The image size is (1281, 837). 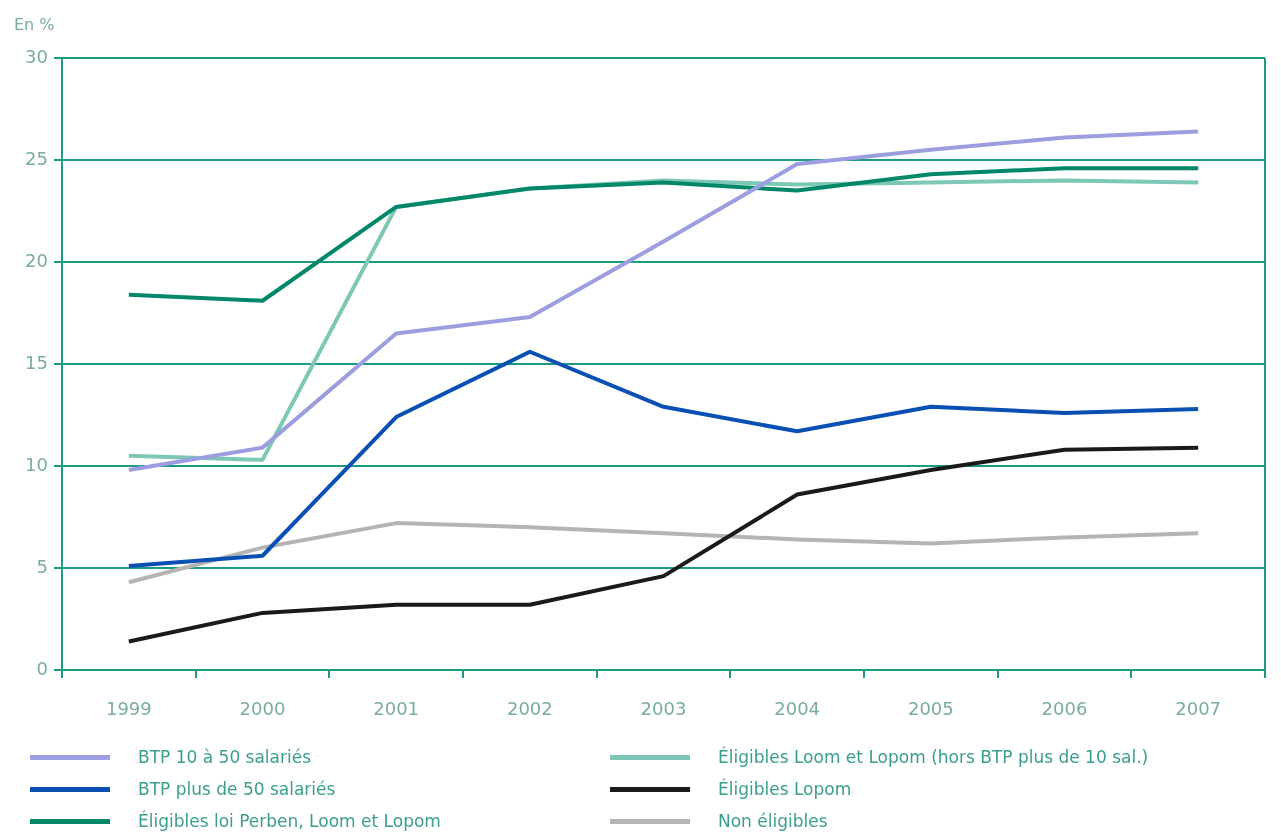 What do you see at coordinates (36, 260) in the screenshot?
I see `y-tick-label: 20` at bounding box center [36, 260].